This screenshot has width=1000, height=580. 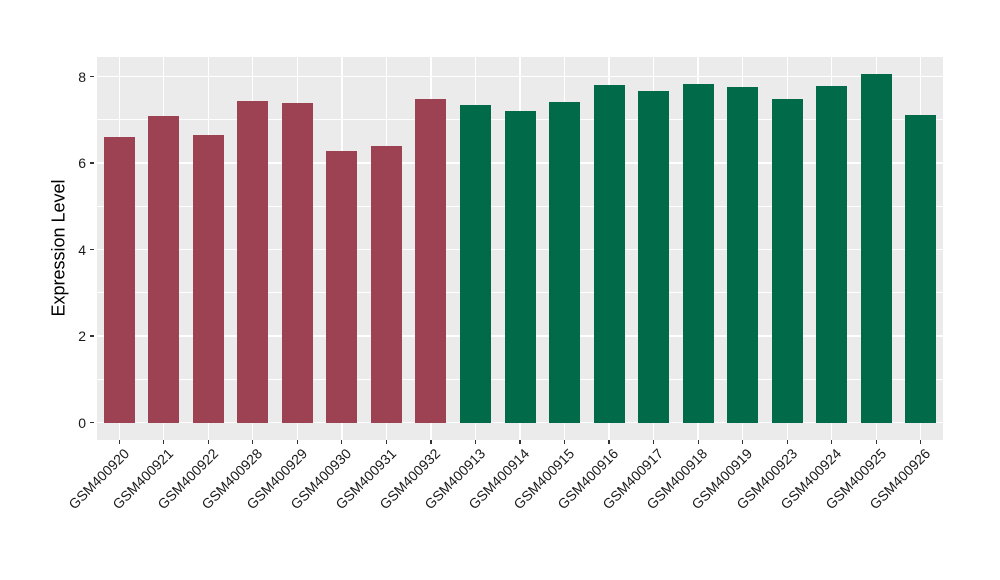 I want to click on bar-GSM400929, so click(x=297, y=263).